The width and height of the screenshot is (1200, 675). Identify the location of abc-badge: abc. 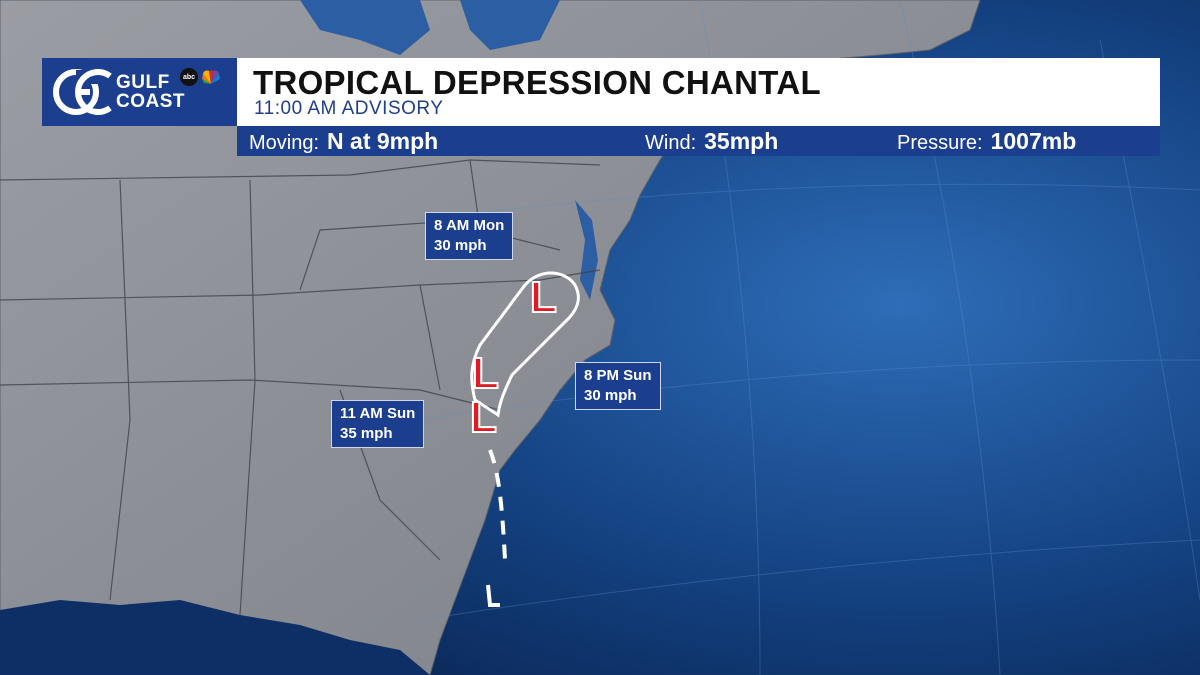
(189, 77).